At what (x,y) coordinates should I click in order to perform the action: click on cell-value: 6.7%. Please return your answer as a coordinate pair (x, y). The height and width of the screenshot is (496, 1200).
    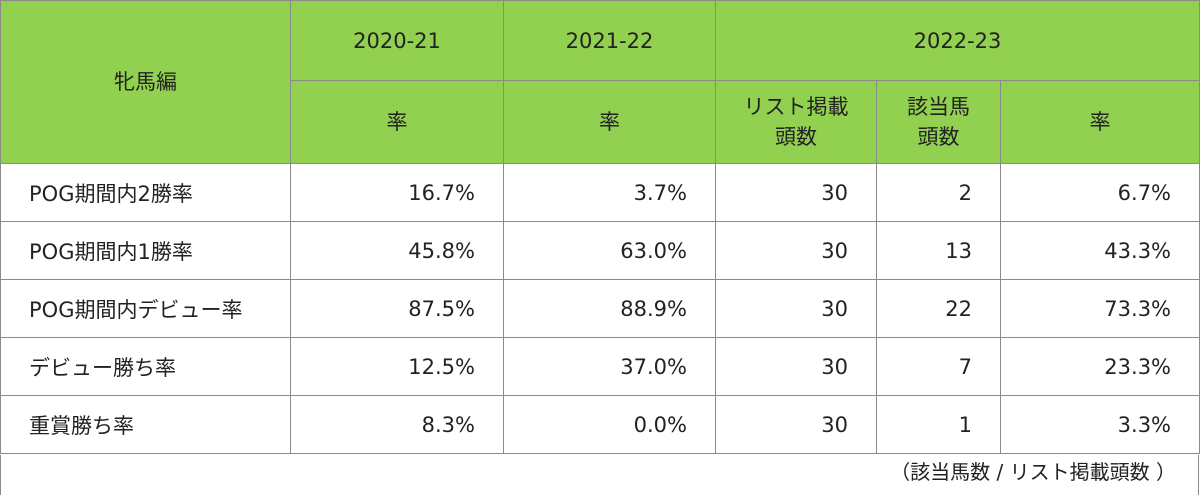
    Looking at the image, I should click on (1099, 192).